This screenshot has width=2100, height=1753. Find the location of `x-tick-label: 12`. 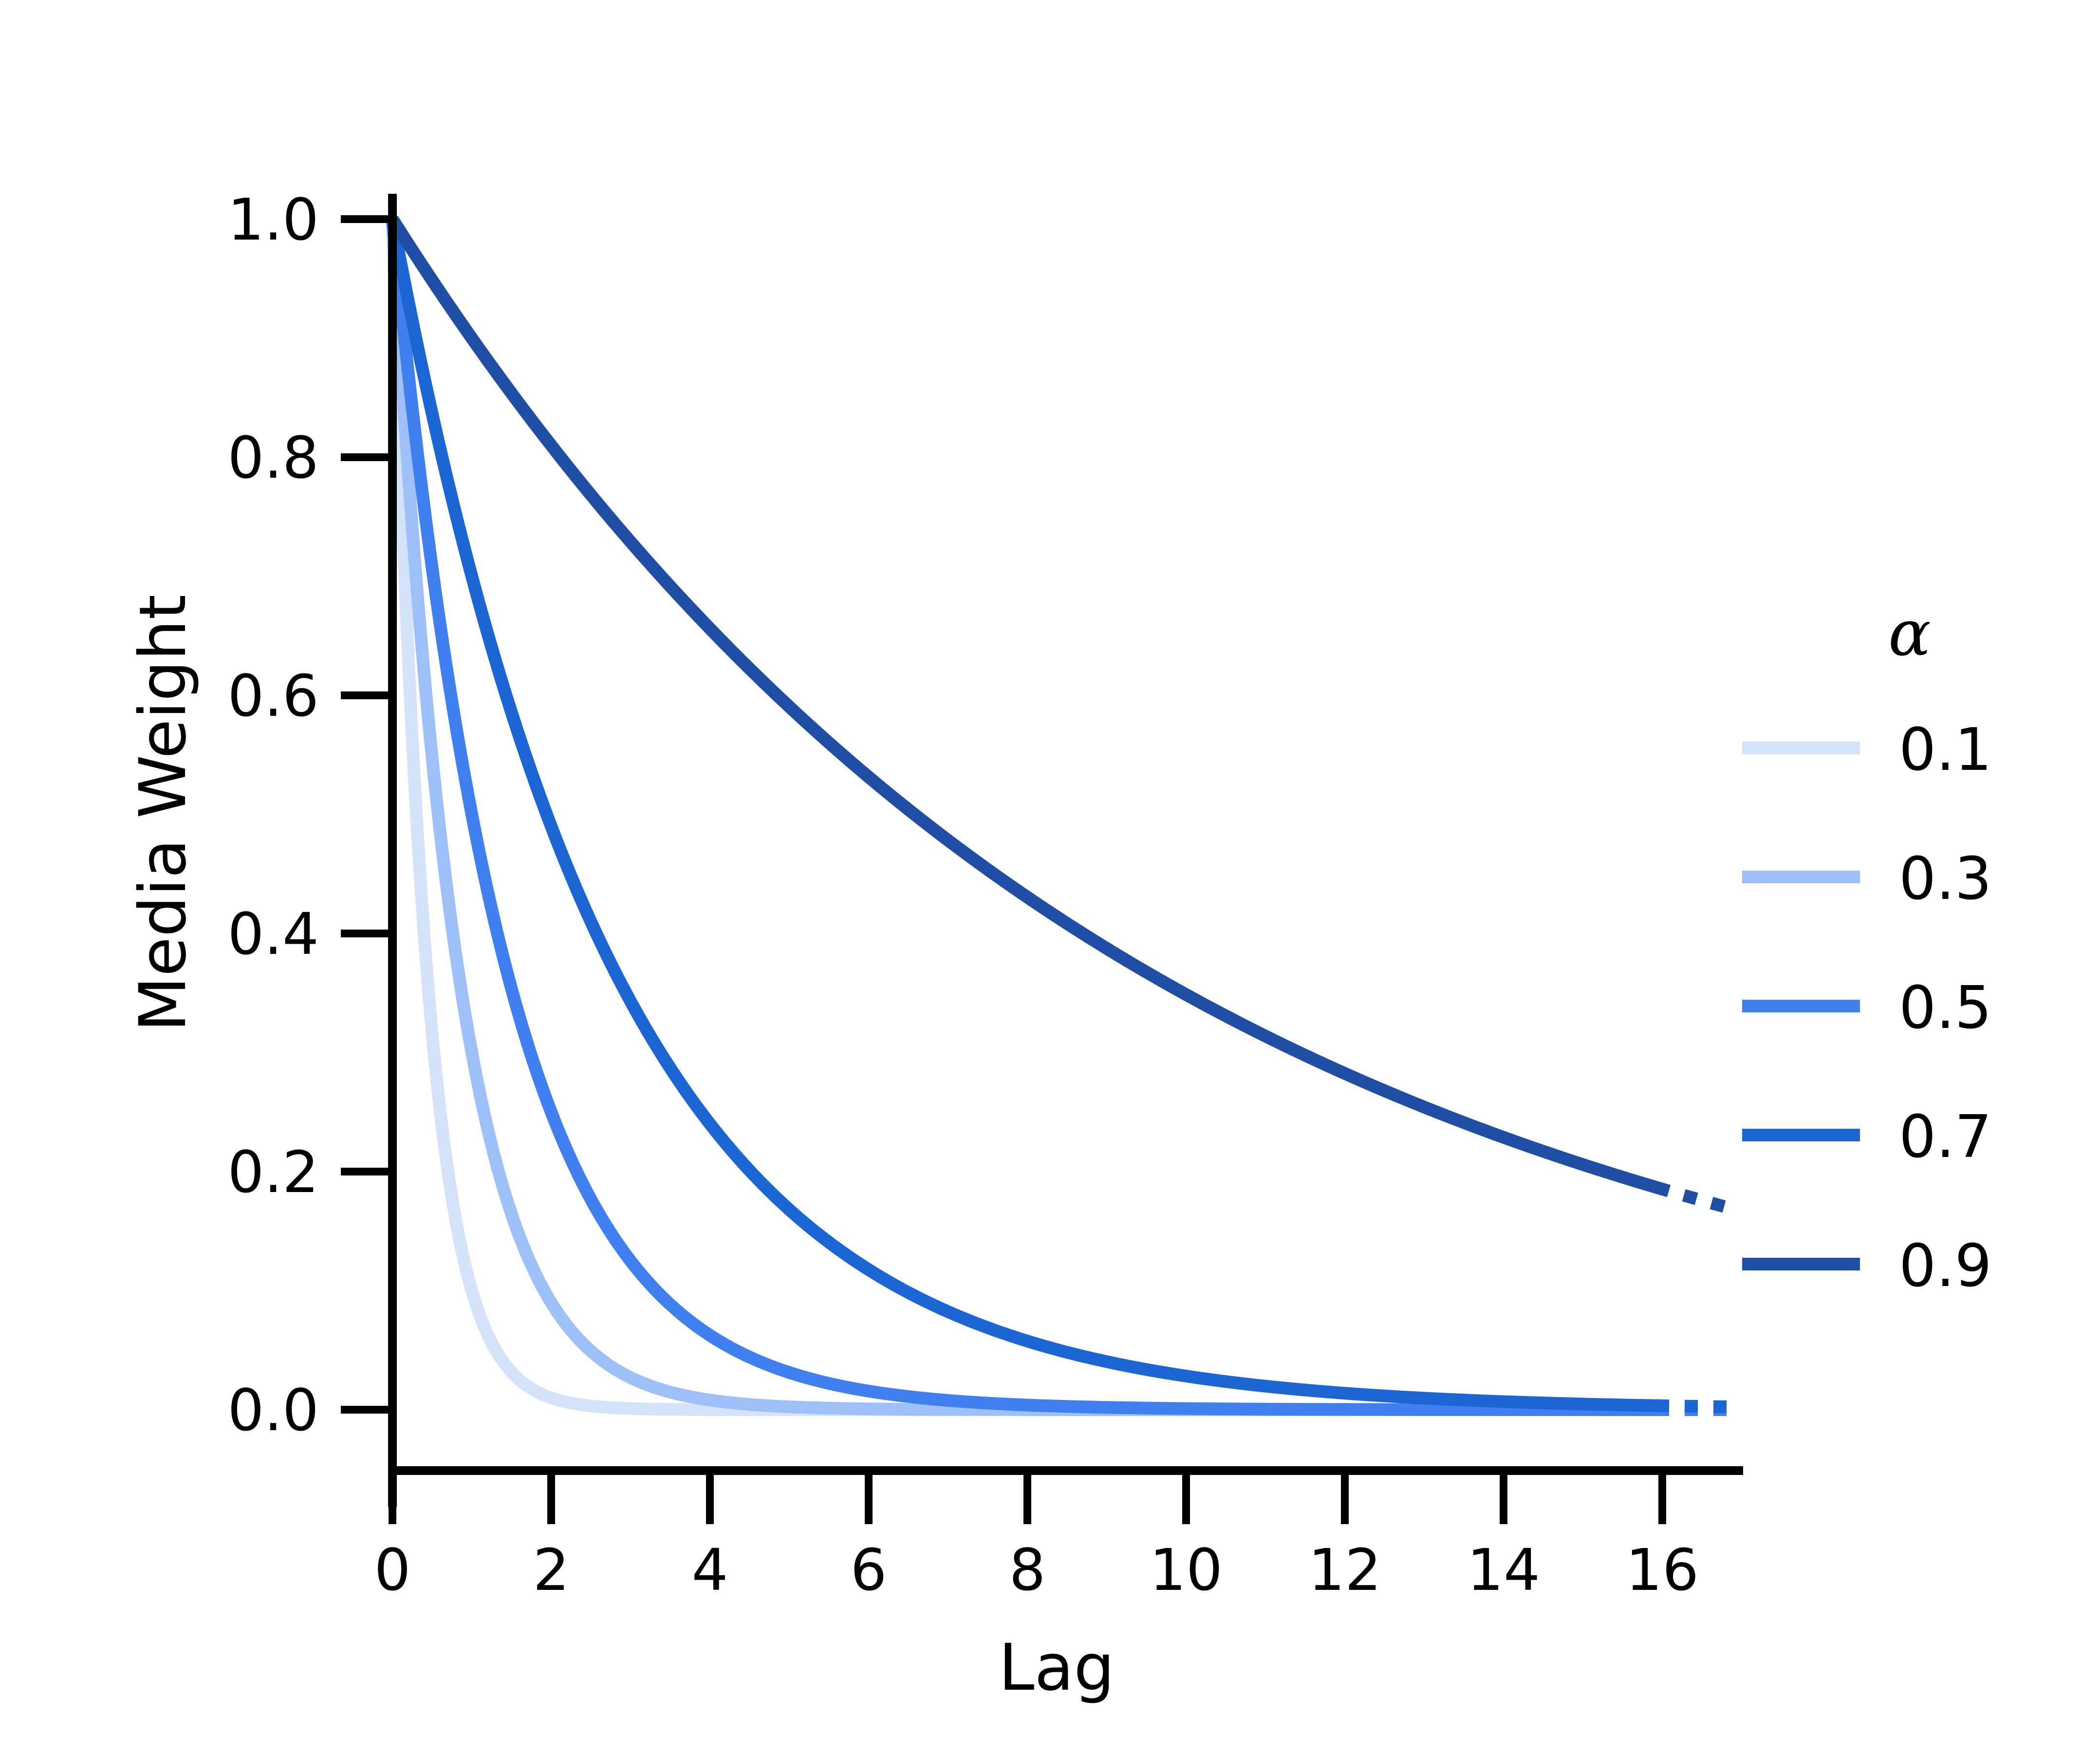

x-tick-label: 12 is located at coordinates (1345, 1570).